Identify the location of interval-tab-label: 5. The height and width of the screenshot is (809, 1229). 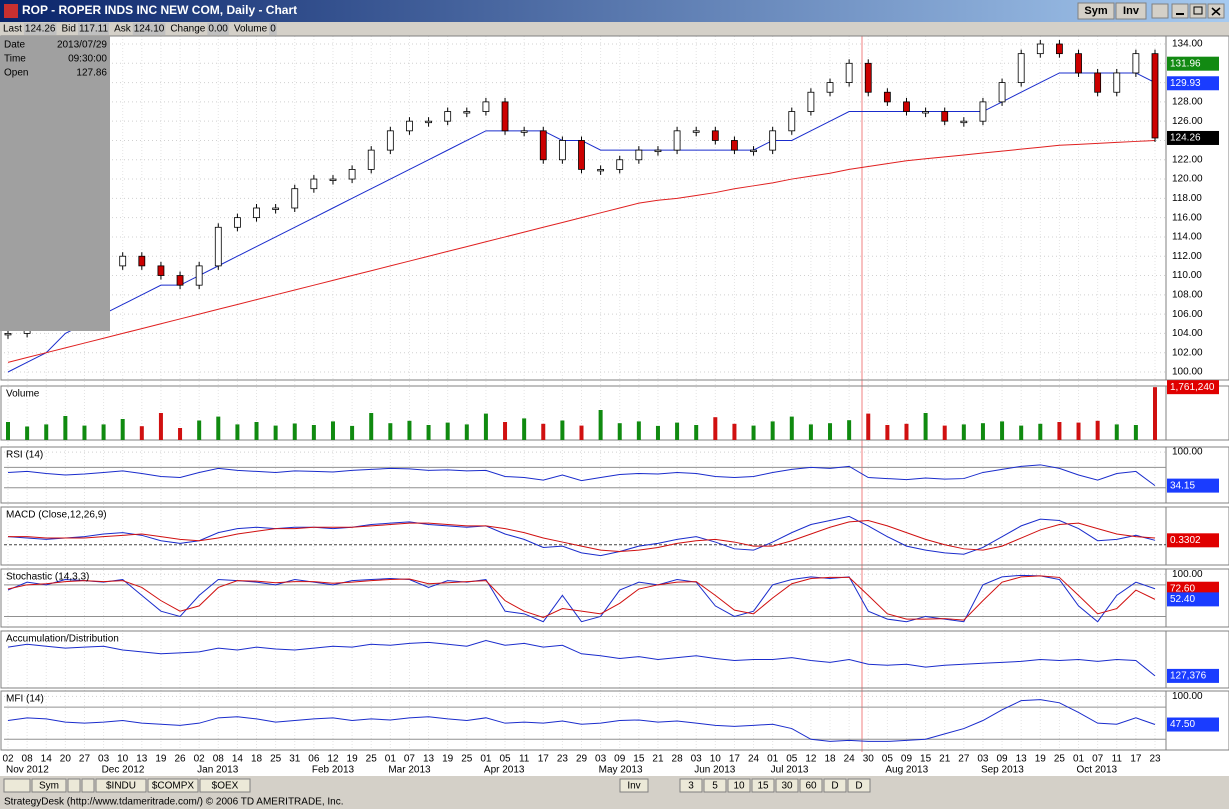
(715, 786).